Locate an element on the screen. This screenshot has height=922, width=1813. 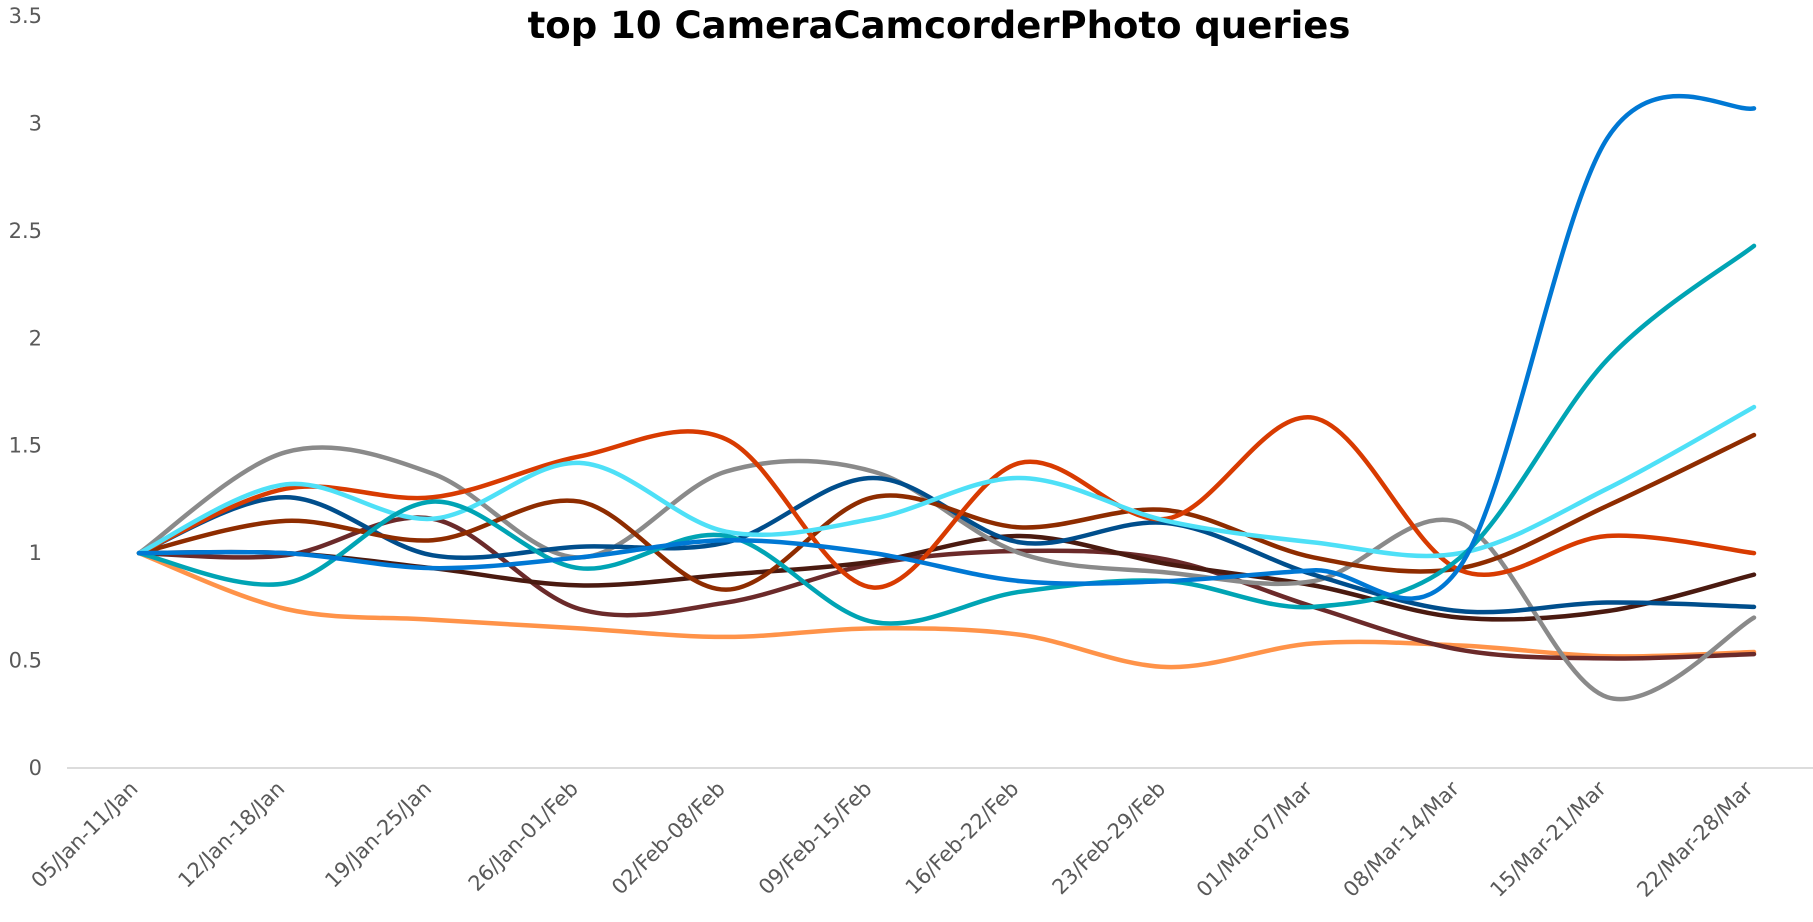
x-tick-label: 15/Mar-21/Mar is located at coordinates (1548, 838).